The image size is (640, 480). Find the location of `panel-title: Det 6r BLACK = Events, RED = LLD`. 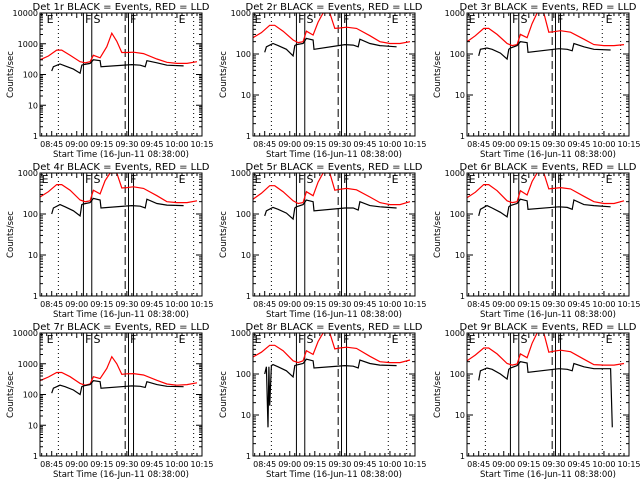

panel-title: Det 6r BLACK = Events, RED = LLD is located at coordinates (548, 167).